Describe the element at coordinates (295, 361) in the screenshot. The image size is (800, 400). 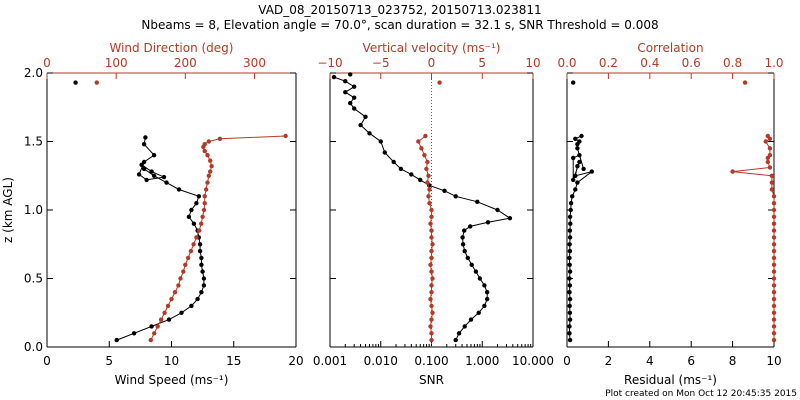
I see `x-tick-label-bottom: 20` at that location.